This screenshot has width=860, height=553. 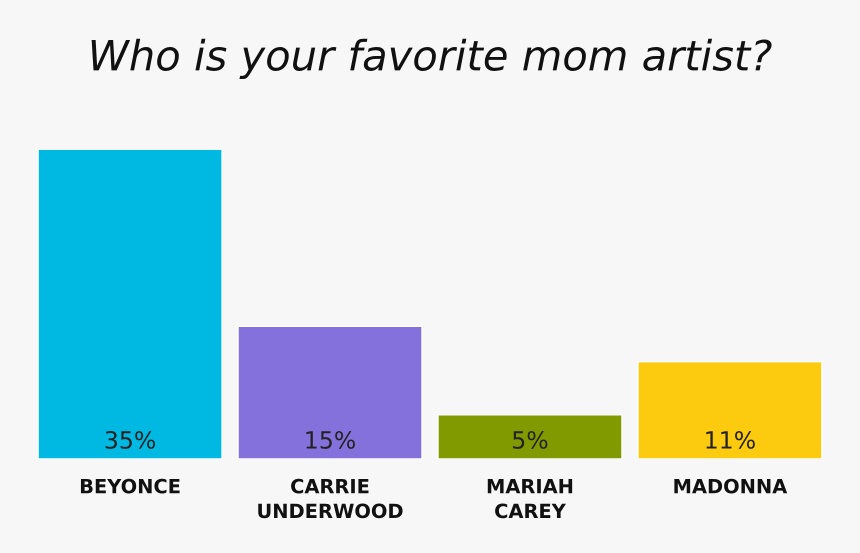 I want to click on x-tick-label: CARRIE UNDERWOOD, so click(x=330, y=498).